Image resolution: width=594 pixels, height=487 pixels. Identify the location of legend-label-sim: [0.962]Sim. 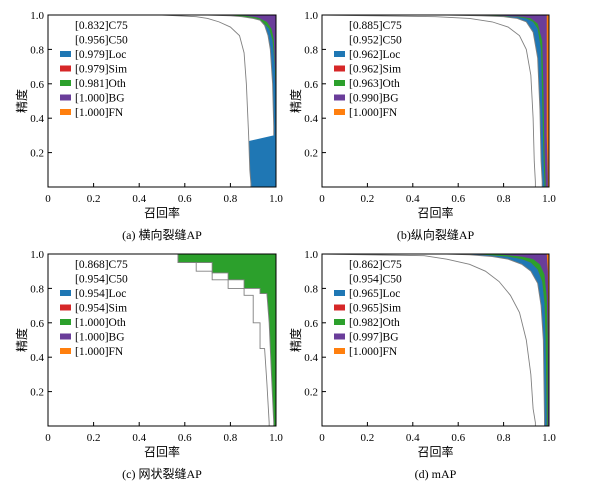
(375, 70).